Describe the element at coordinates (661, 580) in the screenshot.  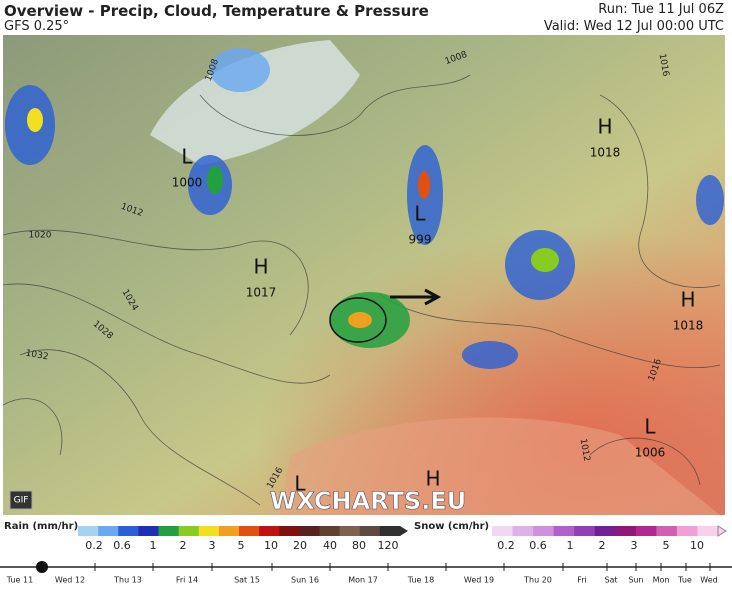
I see `timeline-day: Mon` at that location.